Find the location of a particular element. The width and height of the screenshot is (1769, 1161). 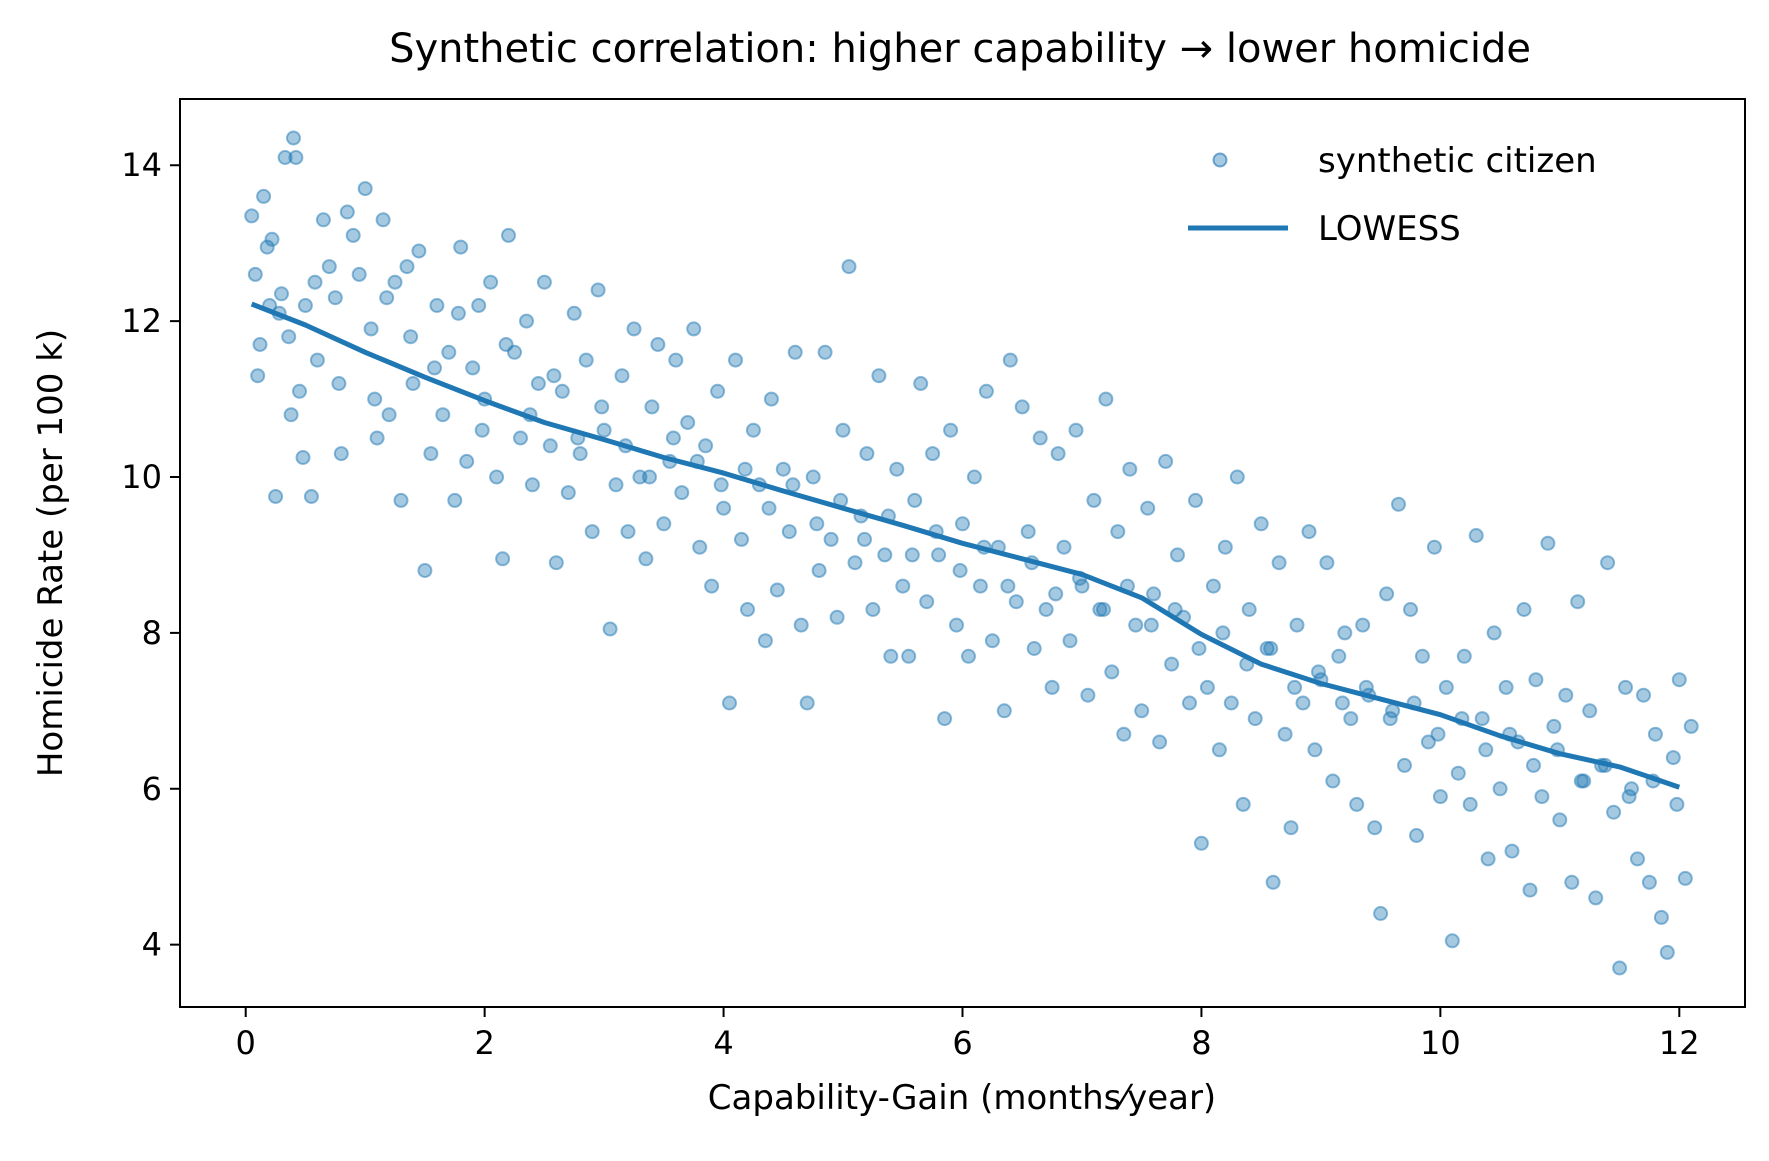

y-axis-ticks: 4 6 8 10 12 14 is located at coordinates (150, 555).